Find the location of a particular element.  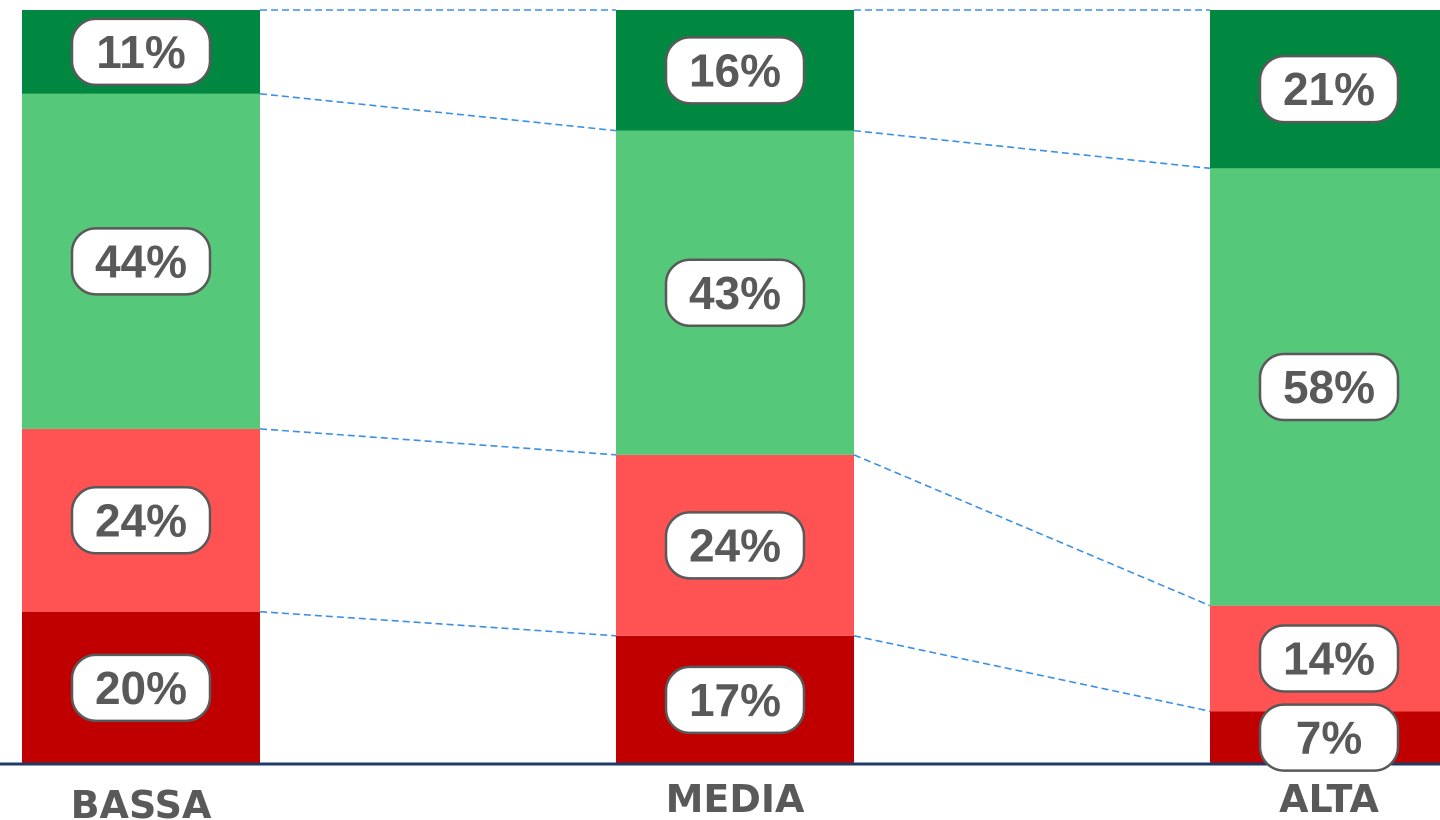

data-label: 14% is located at coordinates (1329, 658).